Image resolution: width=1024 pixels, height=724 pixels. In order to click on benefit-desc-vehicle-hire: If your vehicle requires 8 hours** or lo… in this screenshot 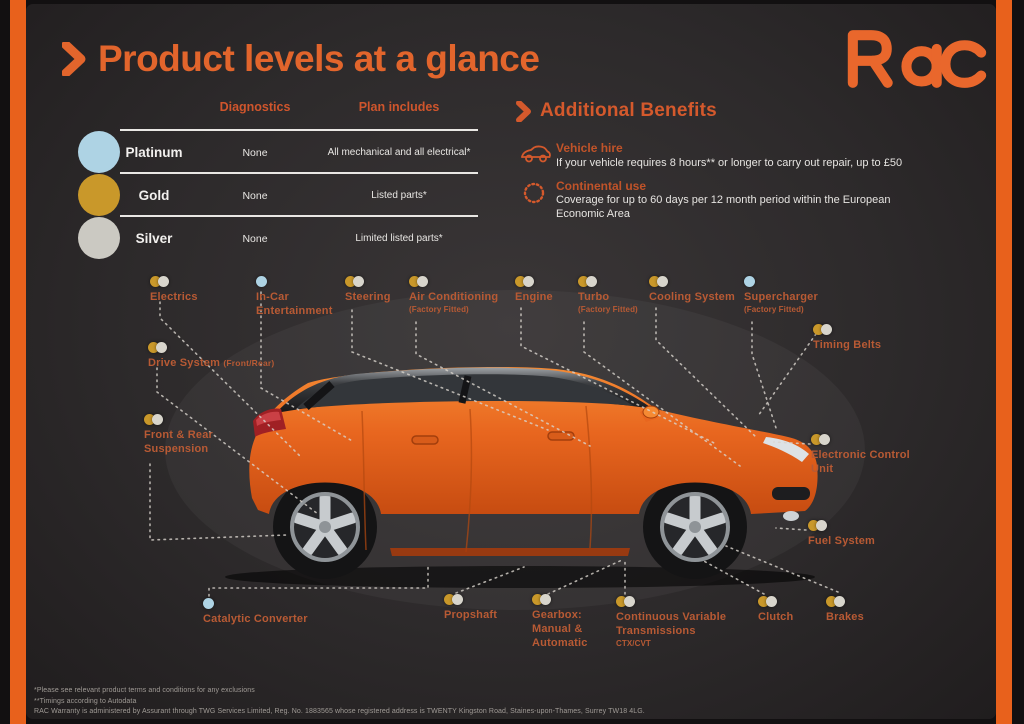, I will do `click(729, 163)`.